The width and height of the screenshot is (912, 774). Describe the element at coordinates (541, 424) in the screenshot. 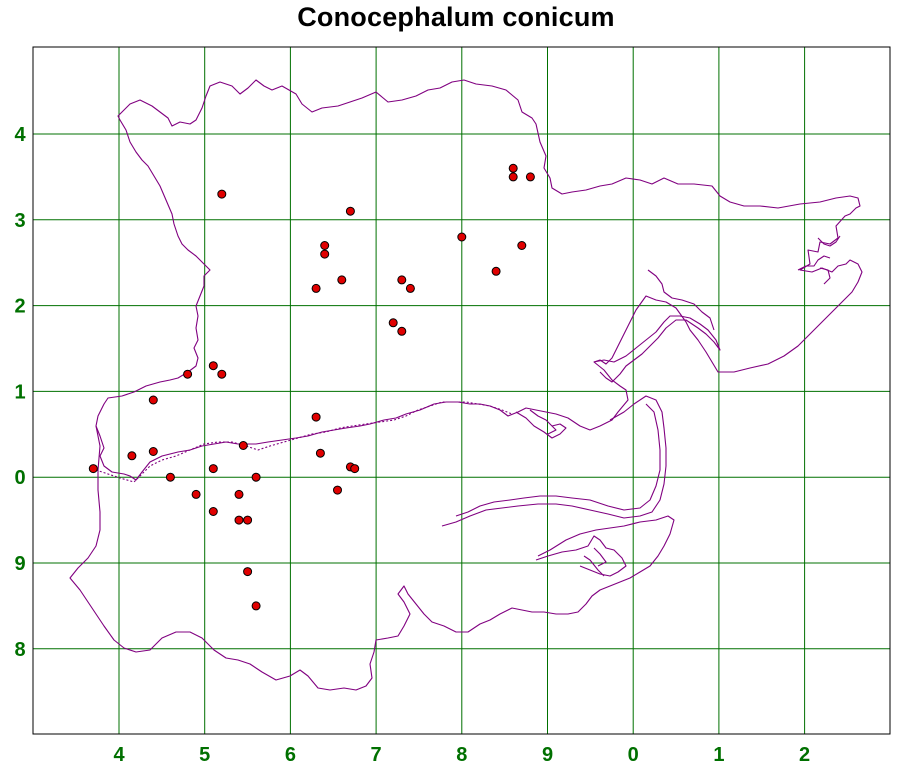

I see `colne-inlet` at that location.